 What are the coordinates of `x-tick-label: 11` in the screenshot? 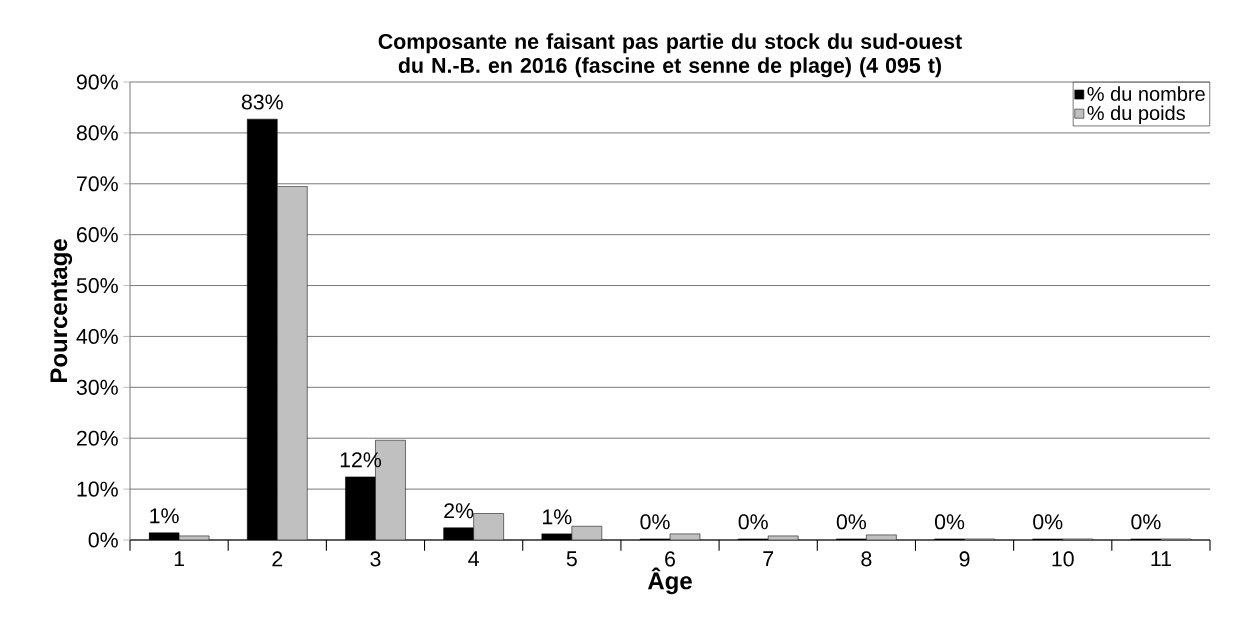 It's located at (1161, 559).